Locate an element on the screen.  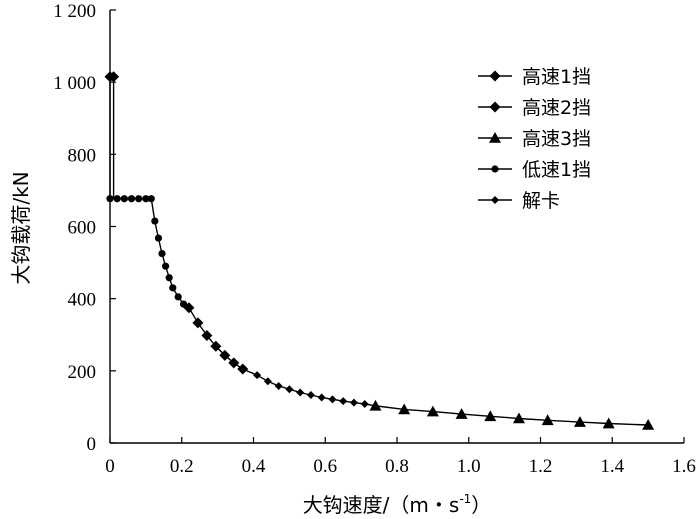
y-tick-label: 200 is located at coordinates (82, 372).